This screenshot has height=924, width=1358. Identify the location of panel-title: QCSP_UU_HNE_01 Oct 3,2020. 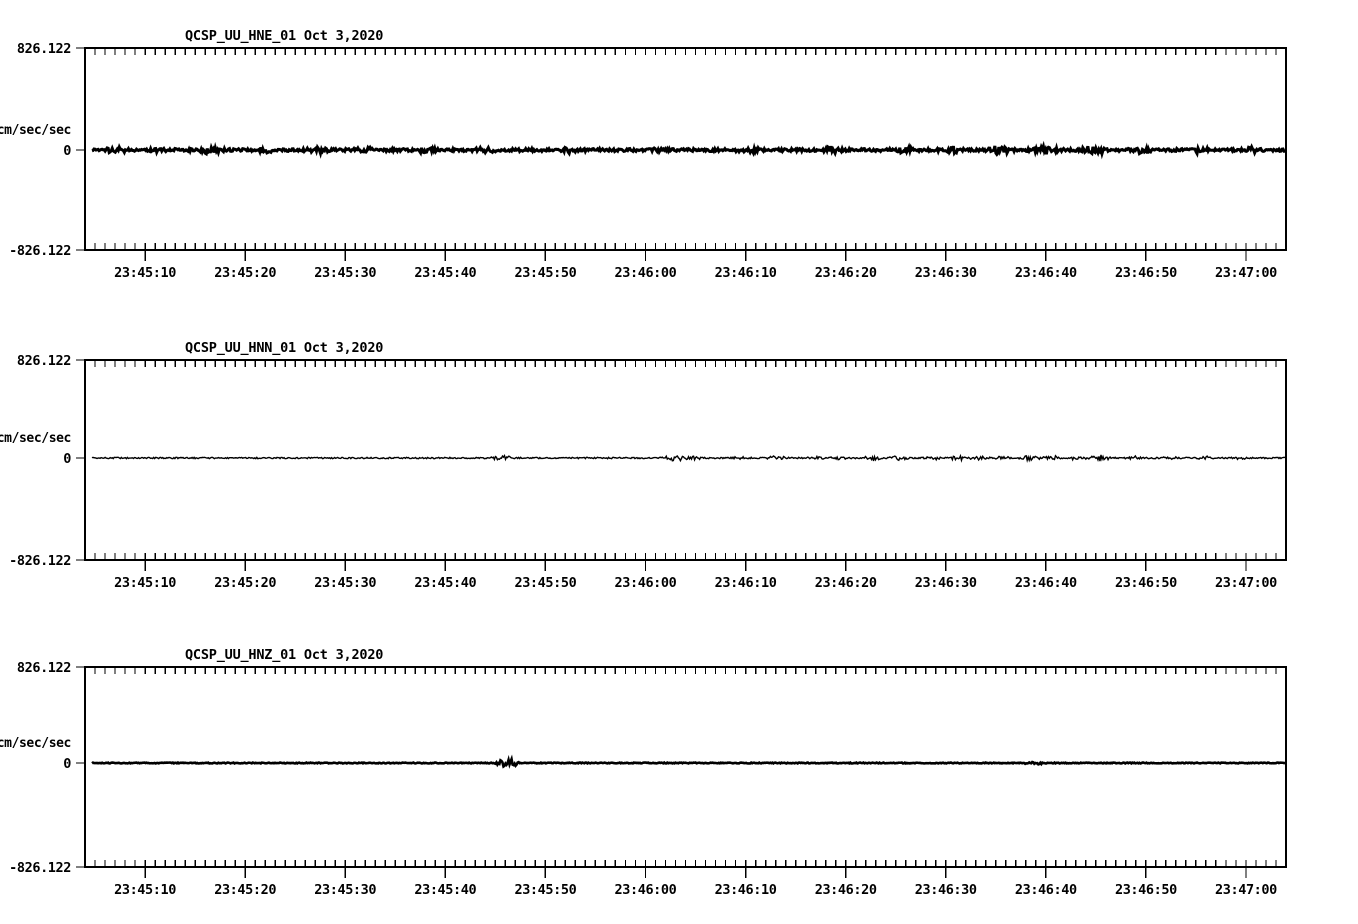
(284, 36).